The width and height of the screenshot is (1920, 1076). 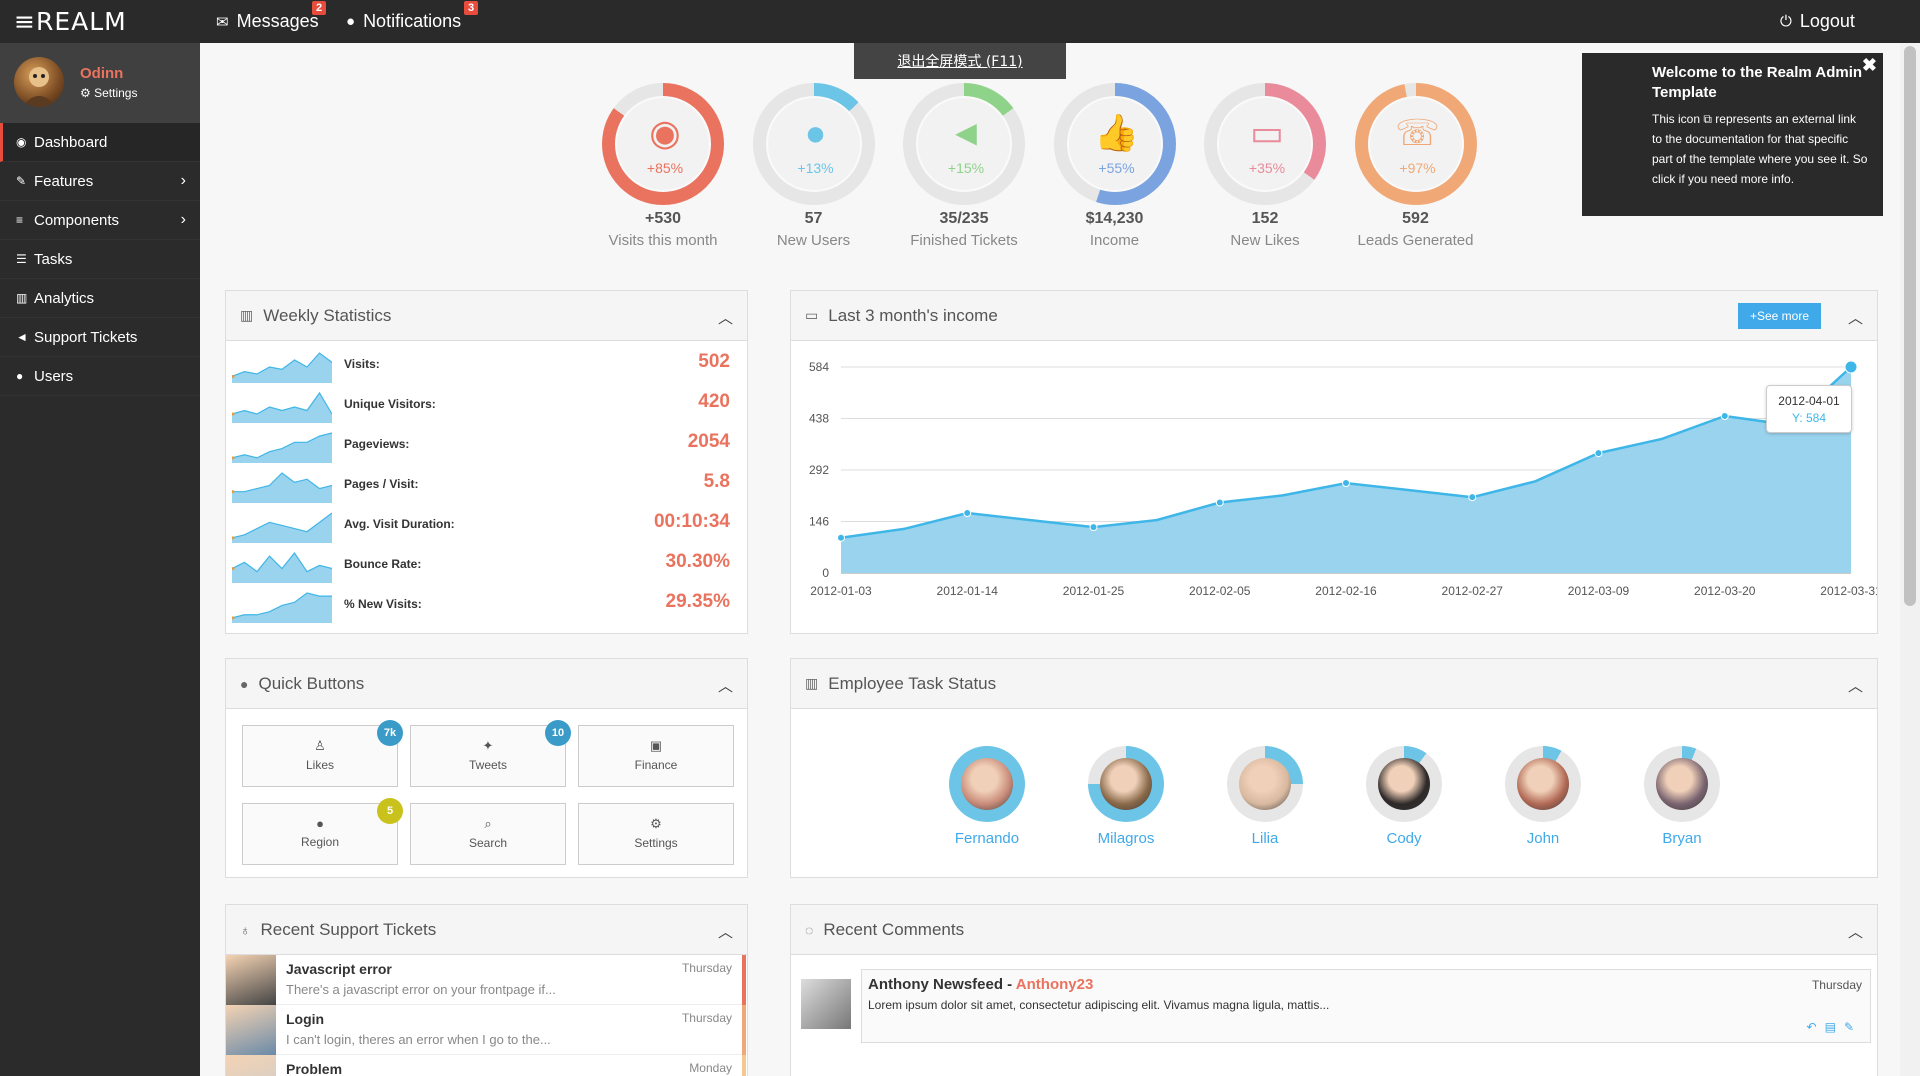 I want to click on edit-icon: ✎, so click(x=1852, y=1027).